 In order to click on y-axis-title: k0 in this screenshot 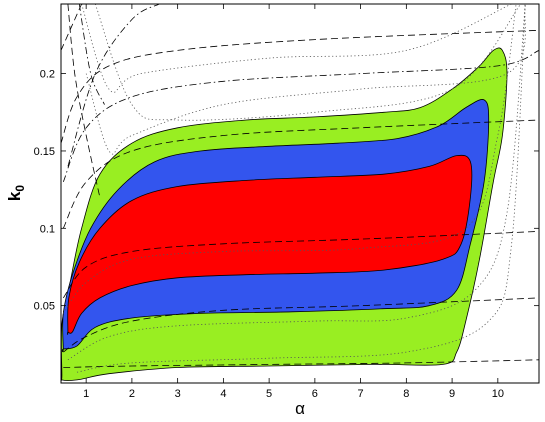, I will do `click(16, 193)`.